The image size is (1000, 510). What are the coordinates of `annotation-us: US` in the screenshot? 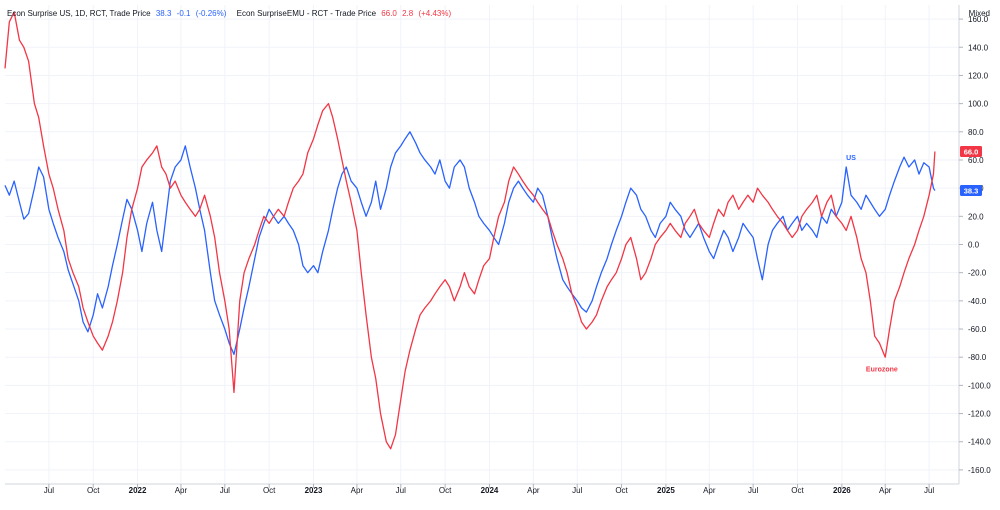 It's located at (851, 158).